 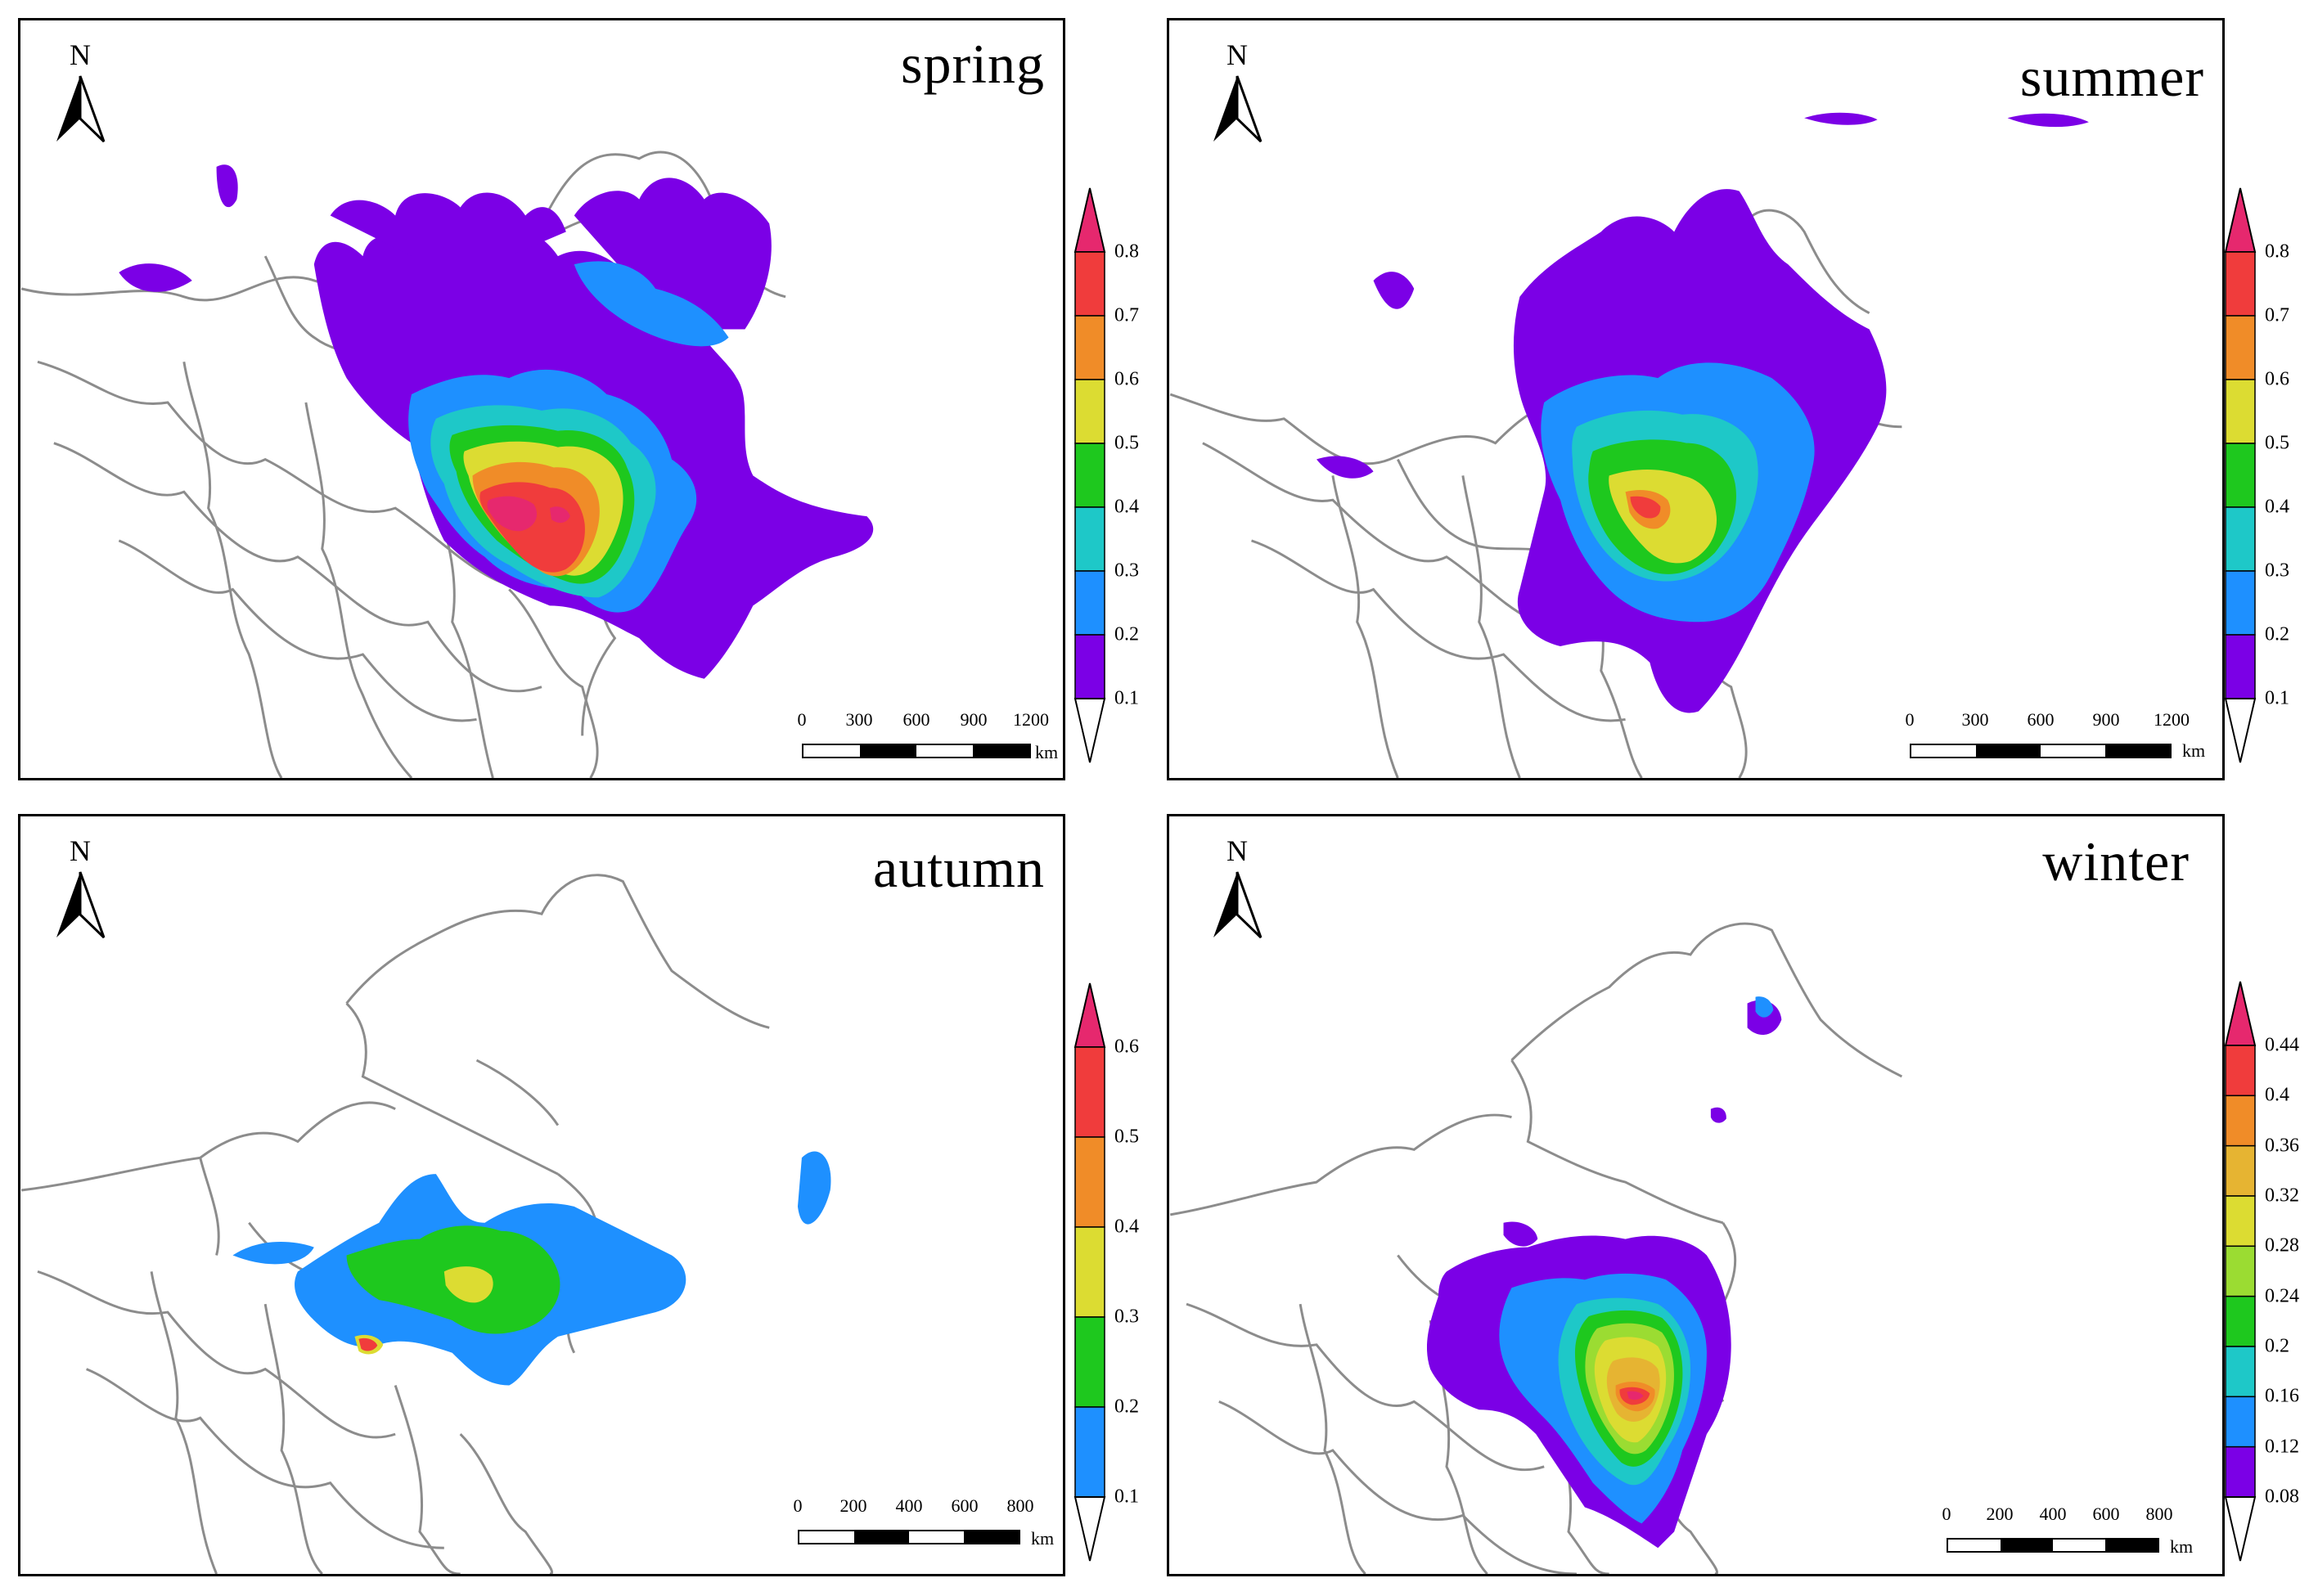 I want to click on colorbar-label: 0.44, so click(x=2282, y=1045).